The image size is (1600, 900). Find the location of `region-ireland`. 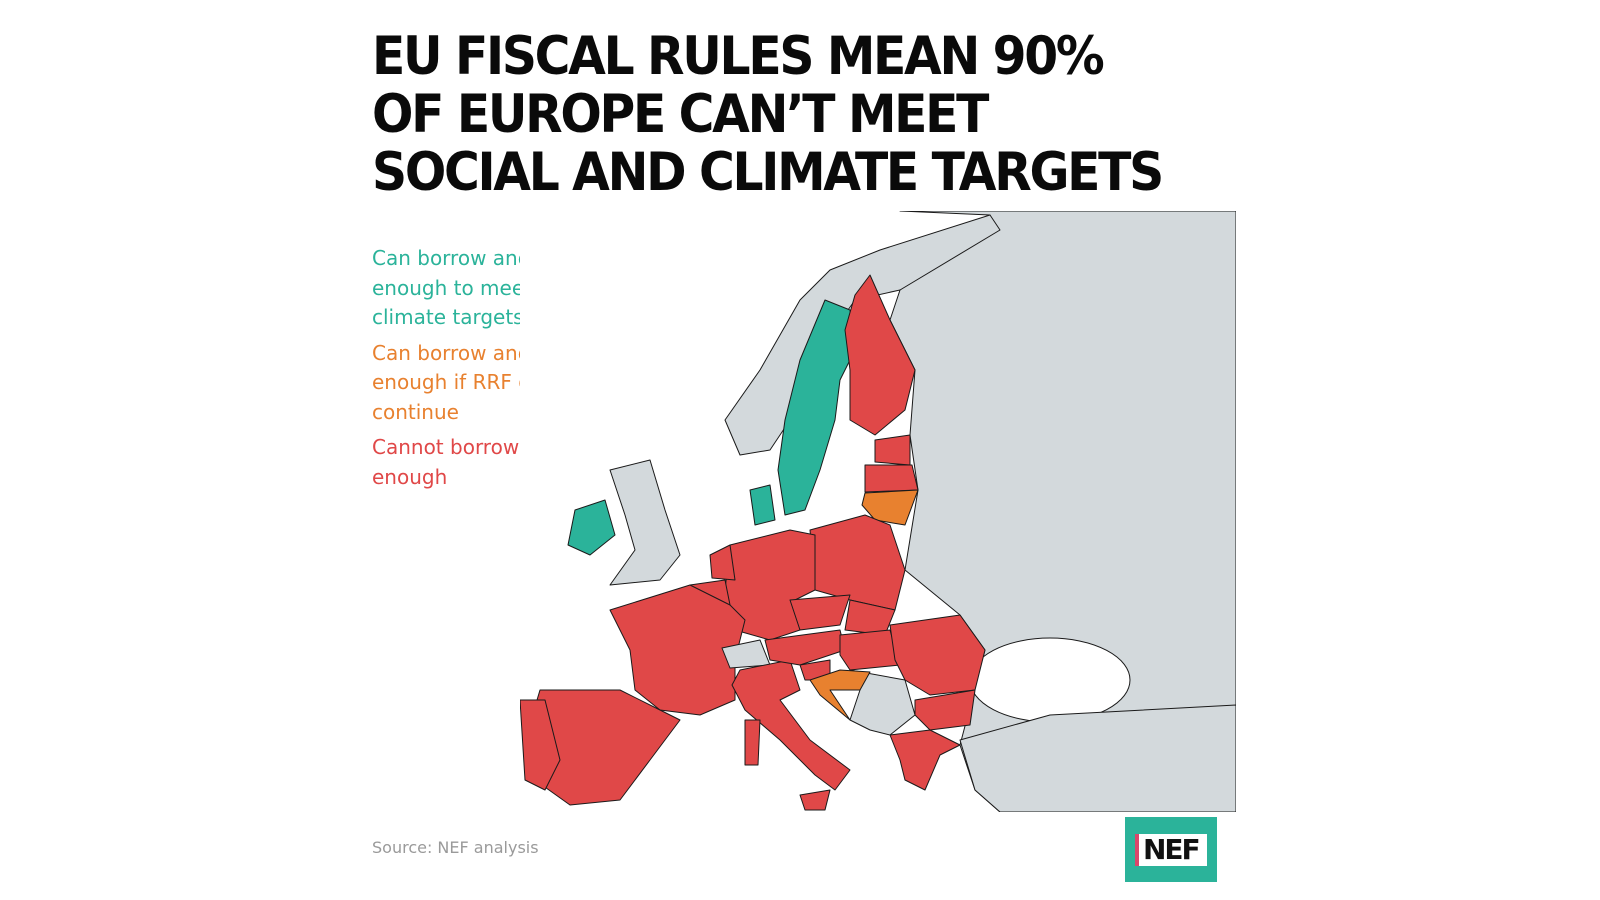

region-ireland is located at coordinates (591, 527).